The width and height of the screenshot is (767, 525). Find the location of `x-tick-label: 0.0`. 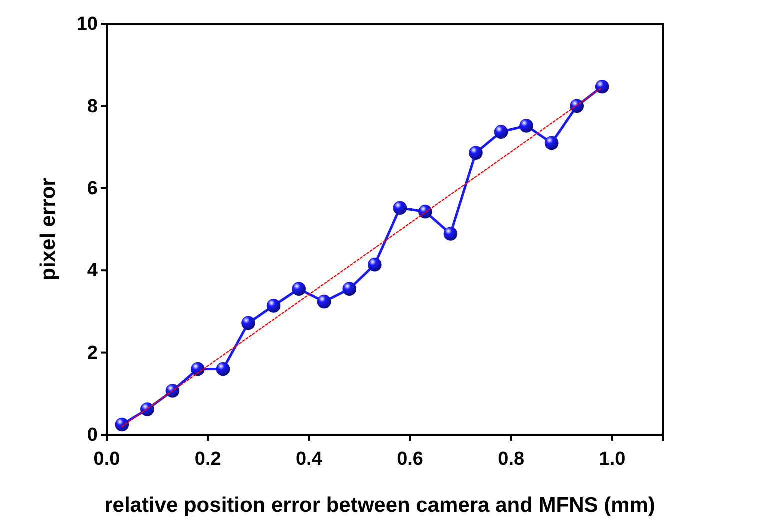

x-tick-label: 0.0 is located at coordinates (107, 459).